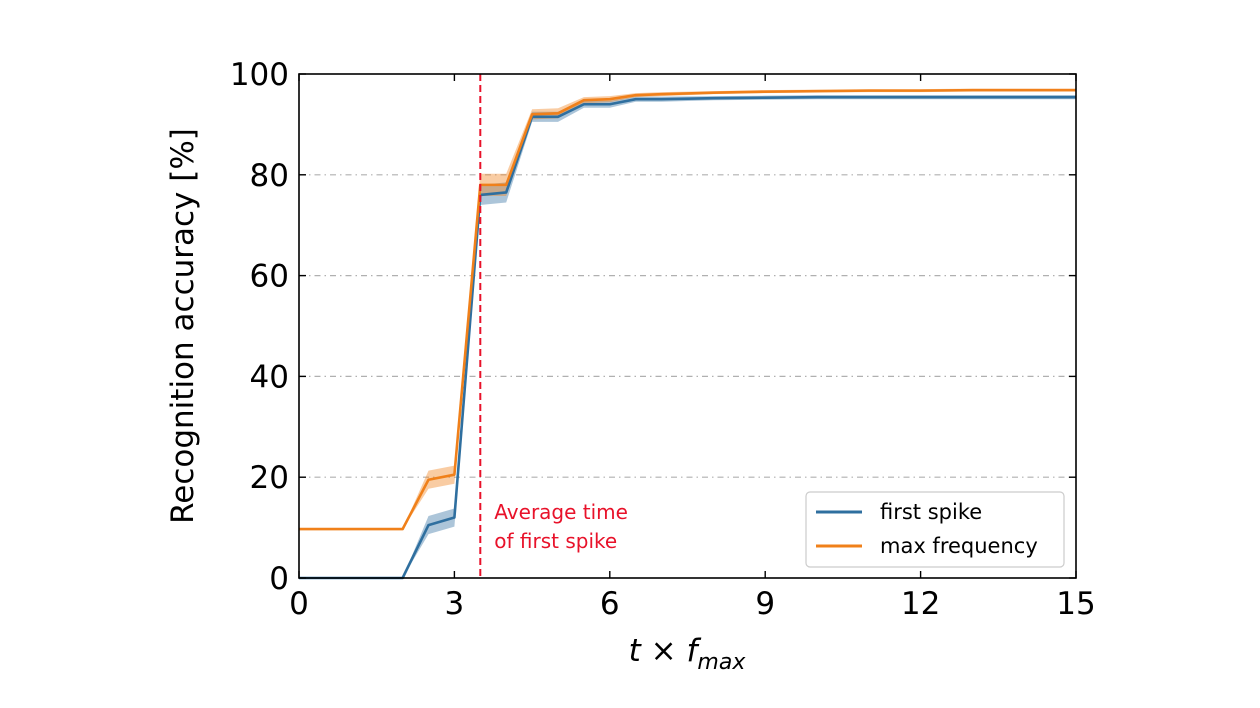 The height and width of the screenshot is (708, 1260). I want to click on x-axis-label-subscript: max, so click(721, 662).